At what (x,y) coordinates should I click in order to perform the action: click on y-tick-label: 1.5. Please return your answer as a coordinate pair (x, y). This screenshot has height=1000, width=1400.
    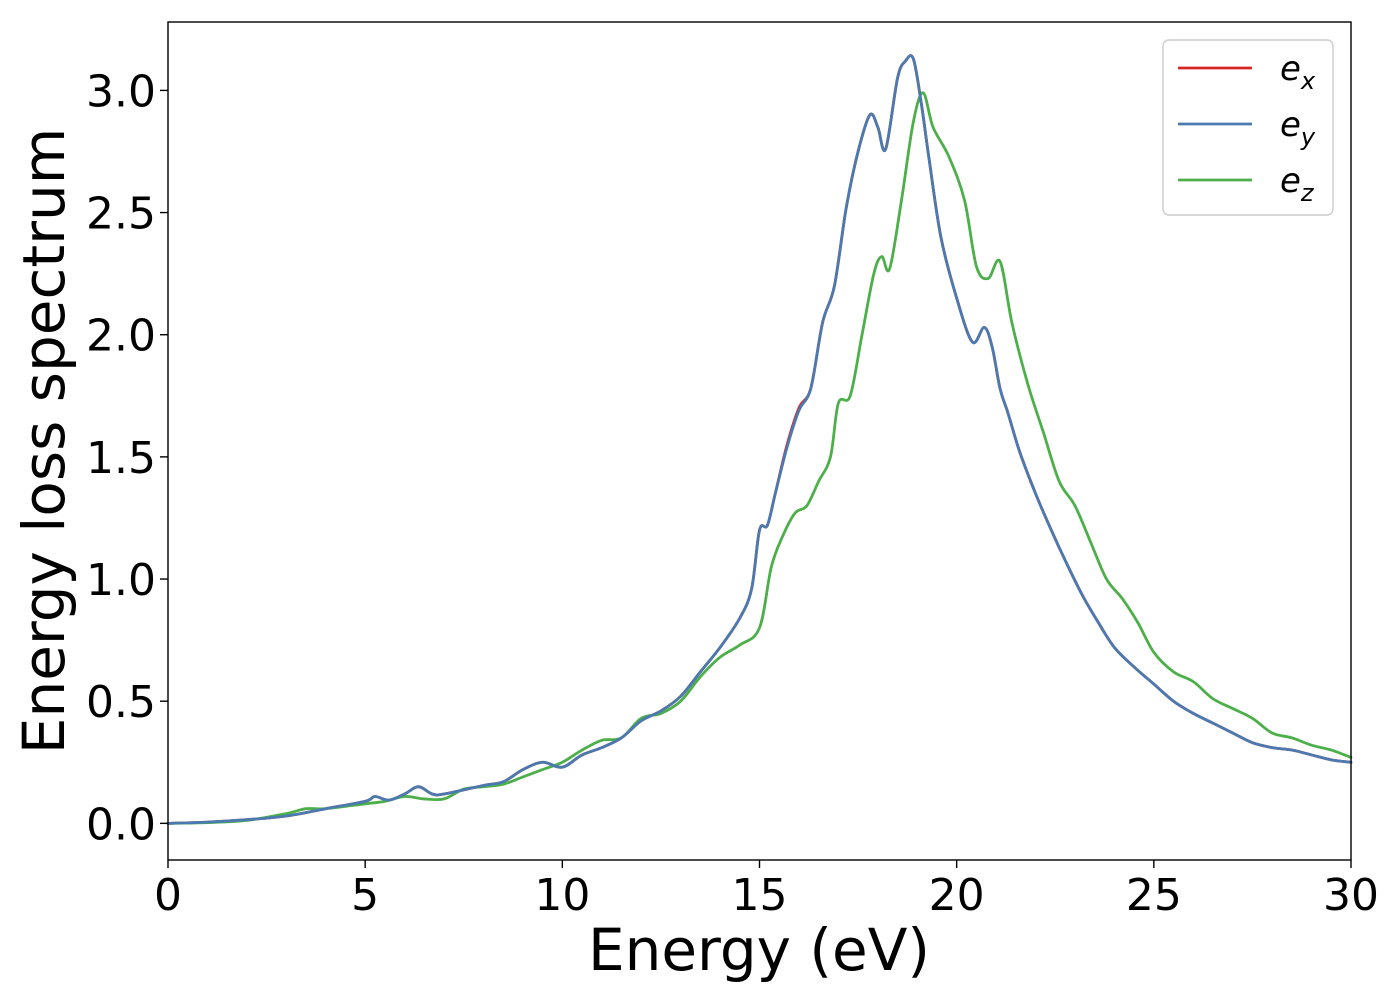
    Looking at the image, I should click on (121, 458).